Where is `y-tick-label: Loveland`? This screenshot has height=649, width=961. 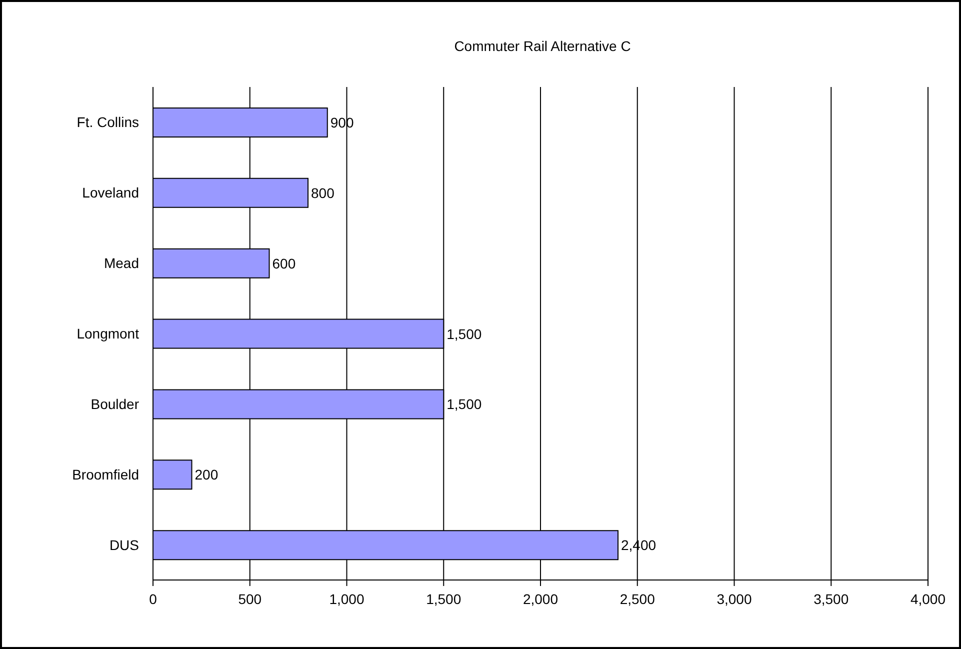
y-tick-label: Loveland is located at coordinates (110, 192).